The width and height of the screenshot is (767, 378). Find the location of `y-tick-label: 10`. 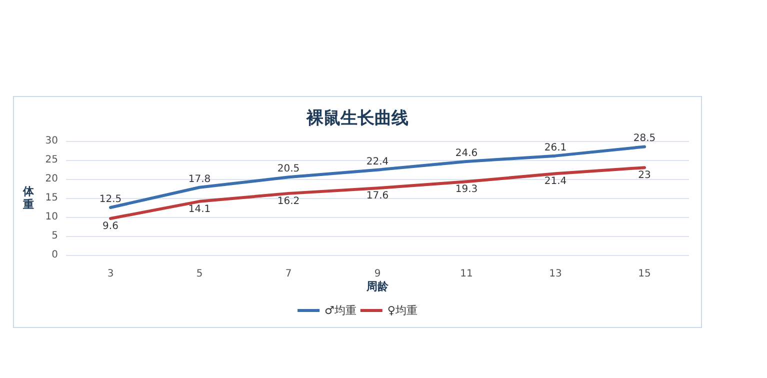

y-tick-label: 10 is located at coordinates (51, 217).